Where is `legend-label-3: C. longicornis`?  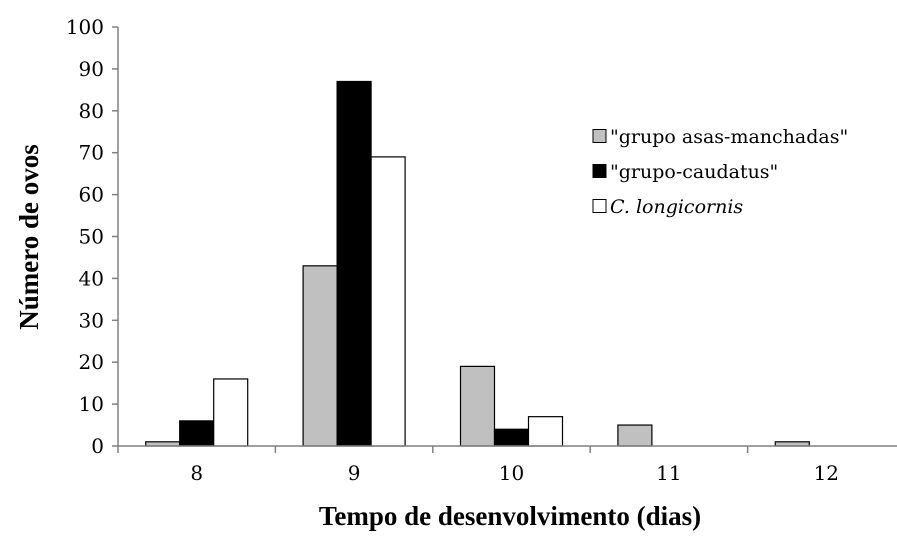
legend-label-3: C. longicornis is located at coordinates (676, 207).